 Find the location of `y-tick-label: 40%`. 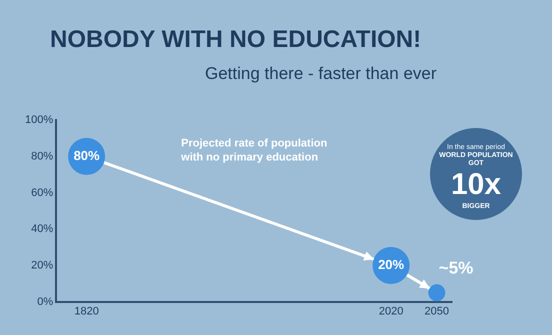

y-tick-label: 40% is located at coordinates (42, 229).